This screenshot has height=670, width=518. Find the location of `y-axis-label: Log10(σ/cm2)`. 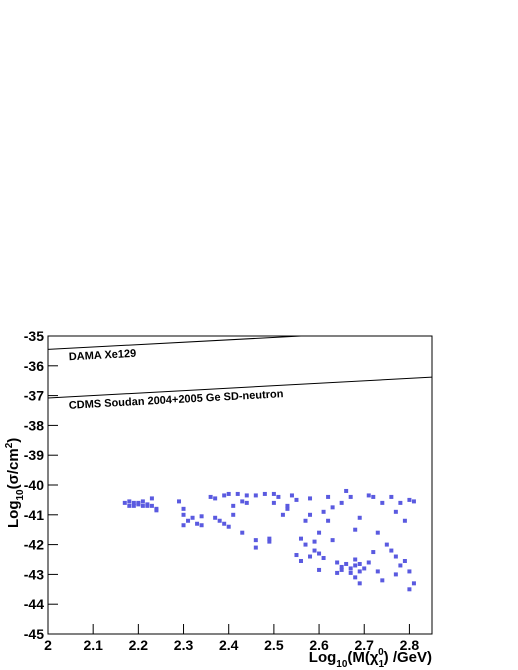

y-axis-label: Log10(σ/cm2) is located at coordinates (15, 483).